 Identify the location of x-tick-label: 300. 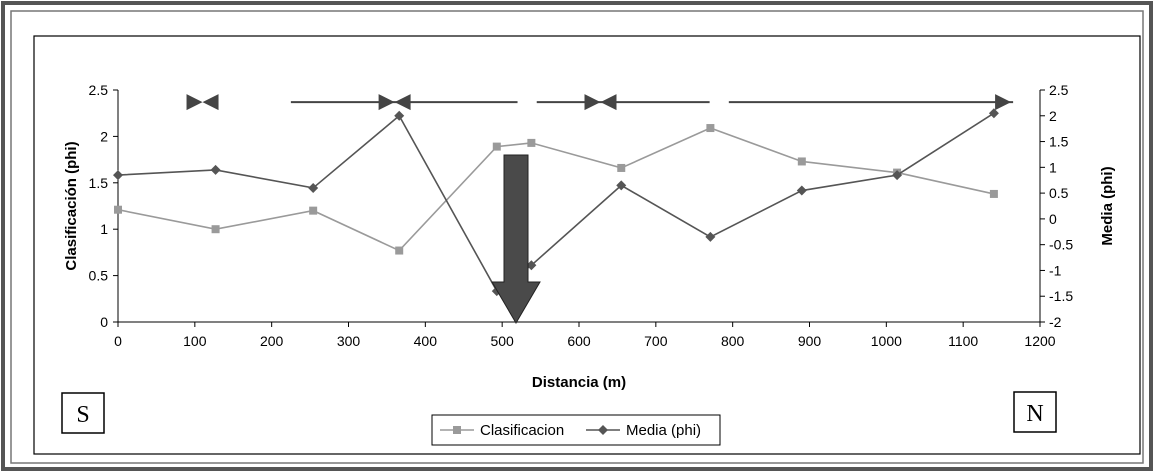
(349, 341).